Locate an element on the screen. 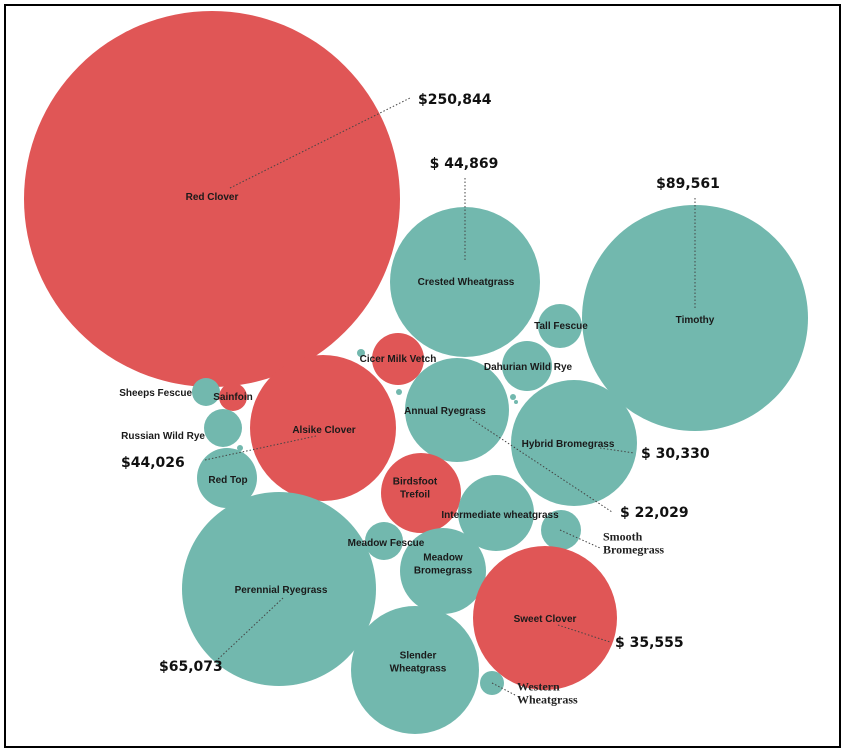 This screenshot has height=754, width=849. bubble-alsike-clover is located at coordinates (323, 428).